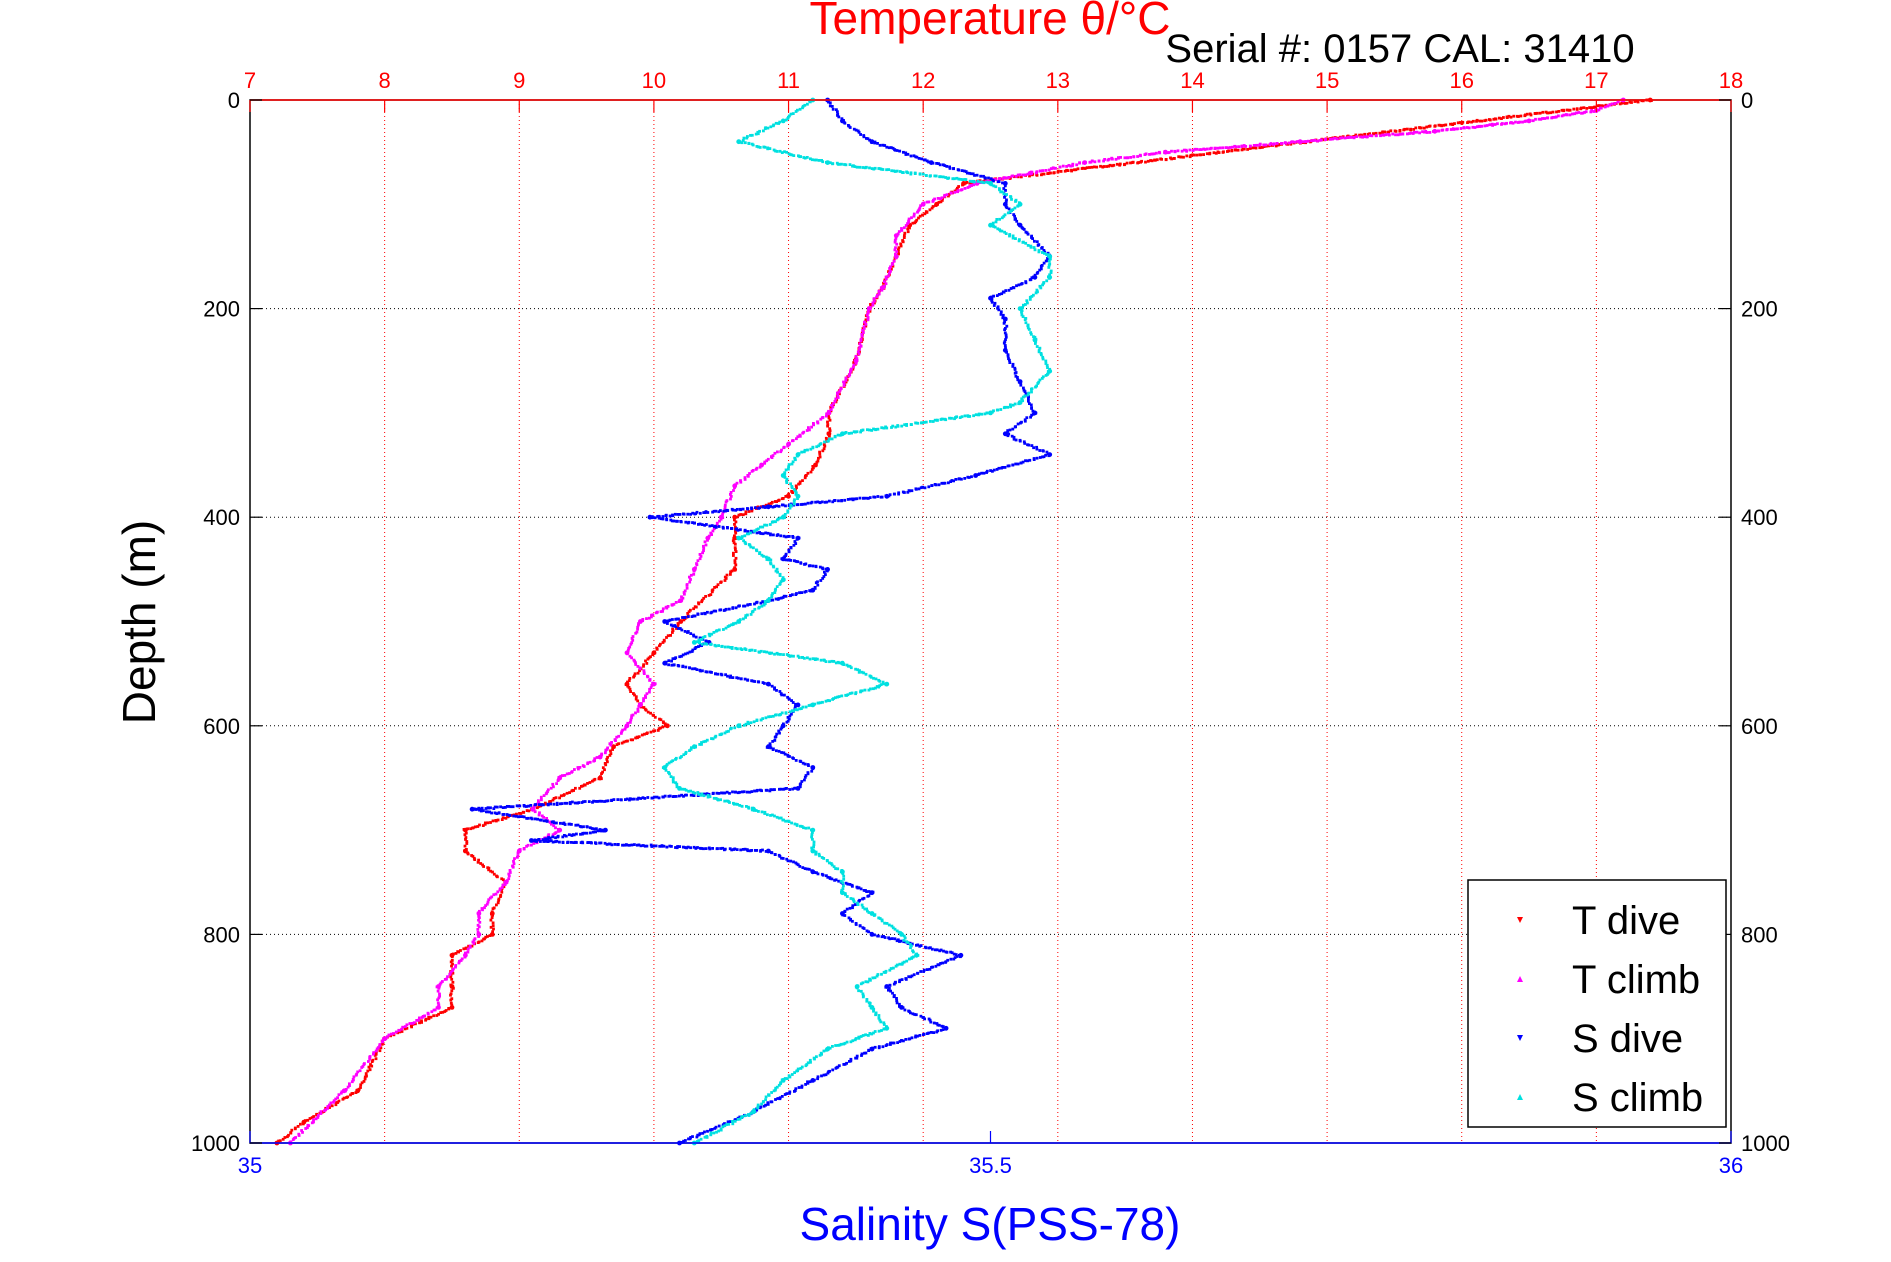 The height and width of the screenshot is (1262, 1891). Describe the element at coordinates (1399, 49) in the screenshot. I see `serial-annotation: Serial #: 0157 CAL: 31410` at that location.